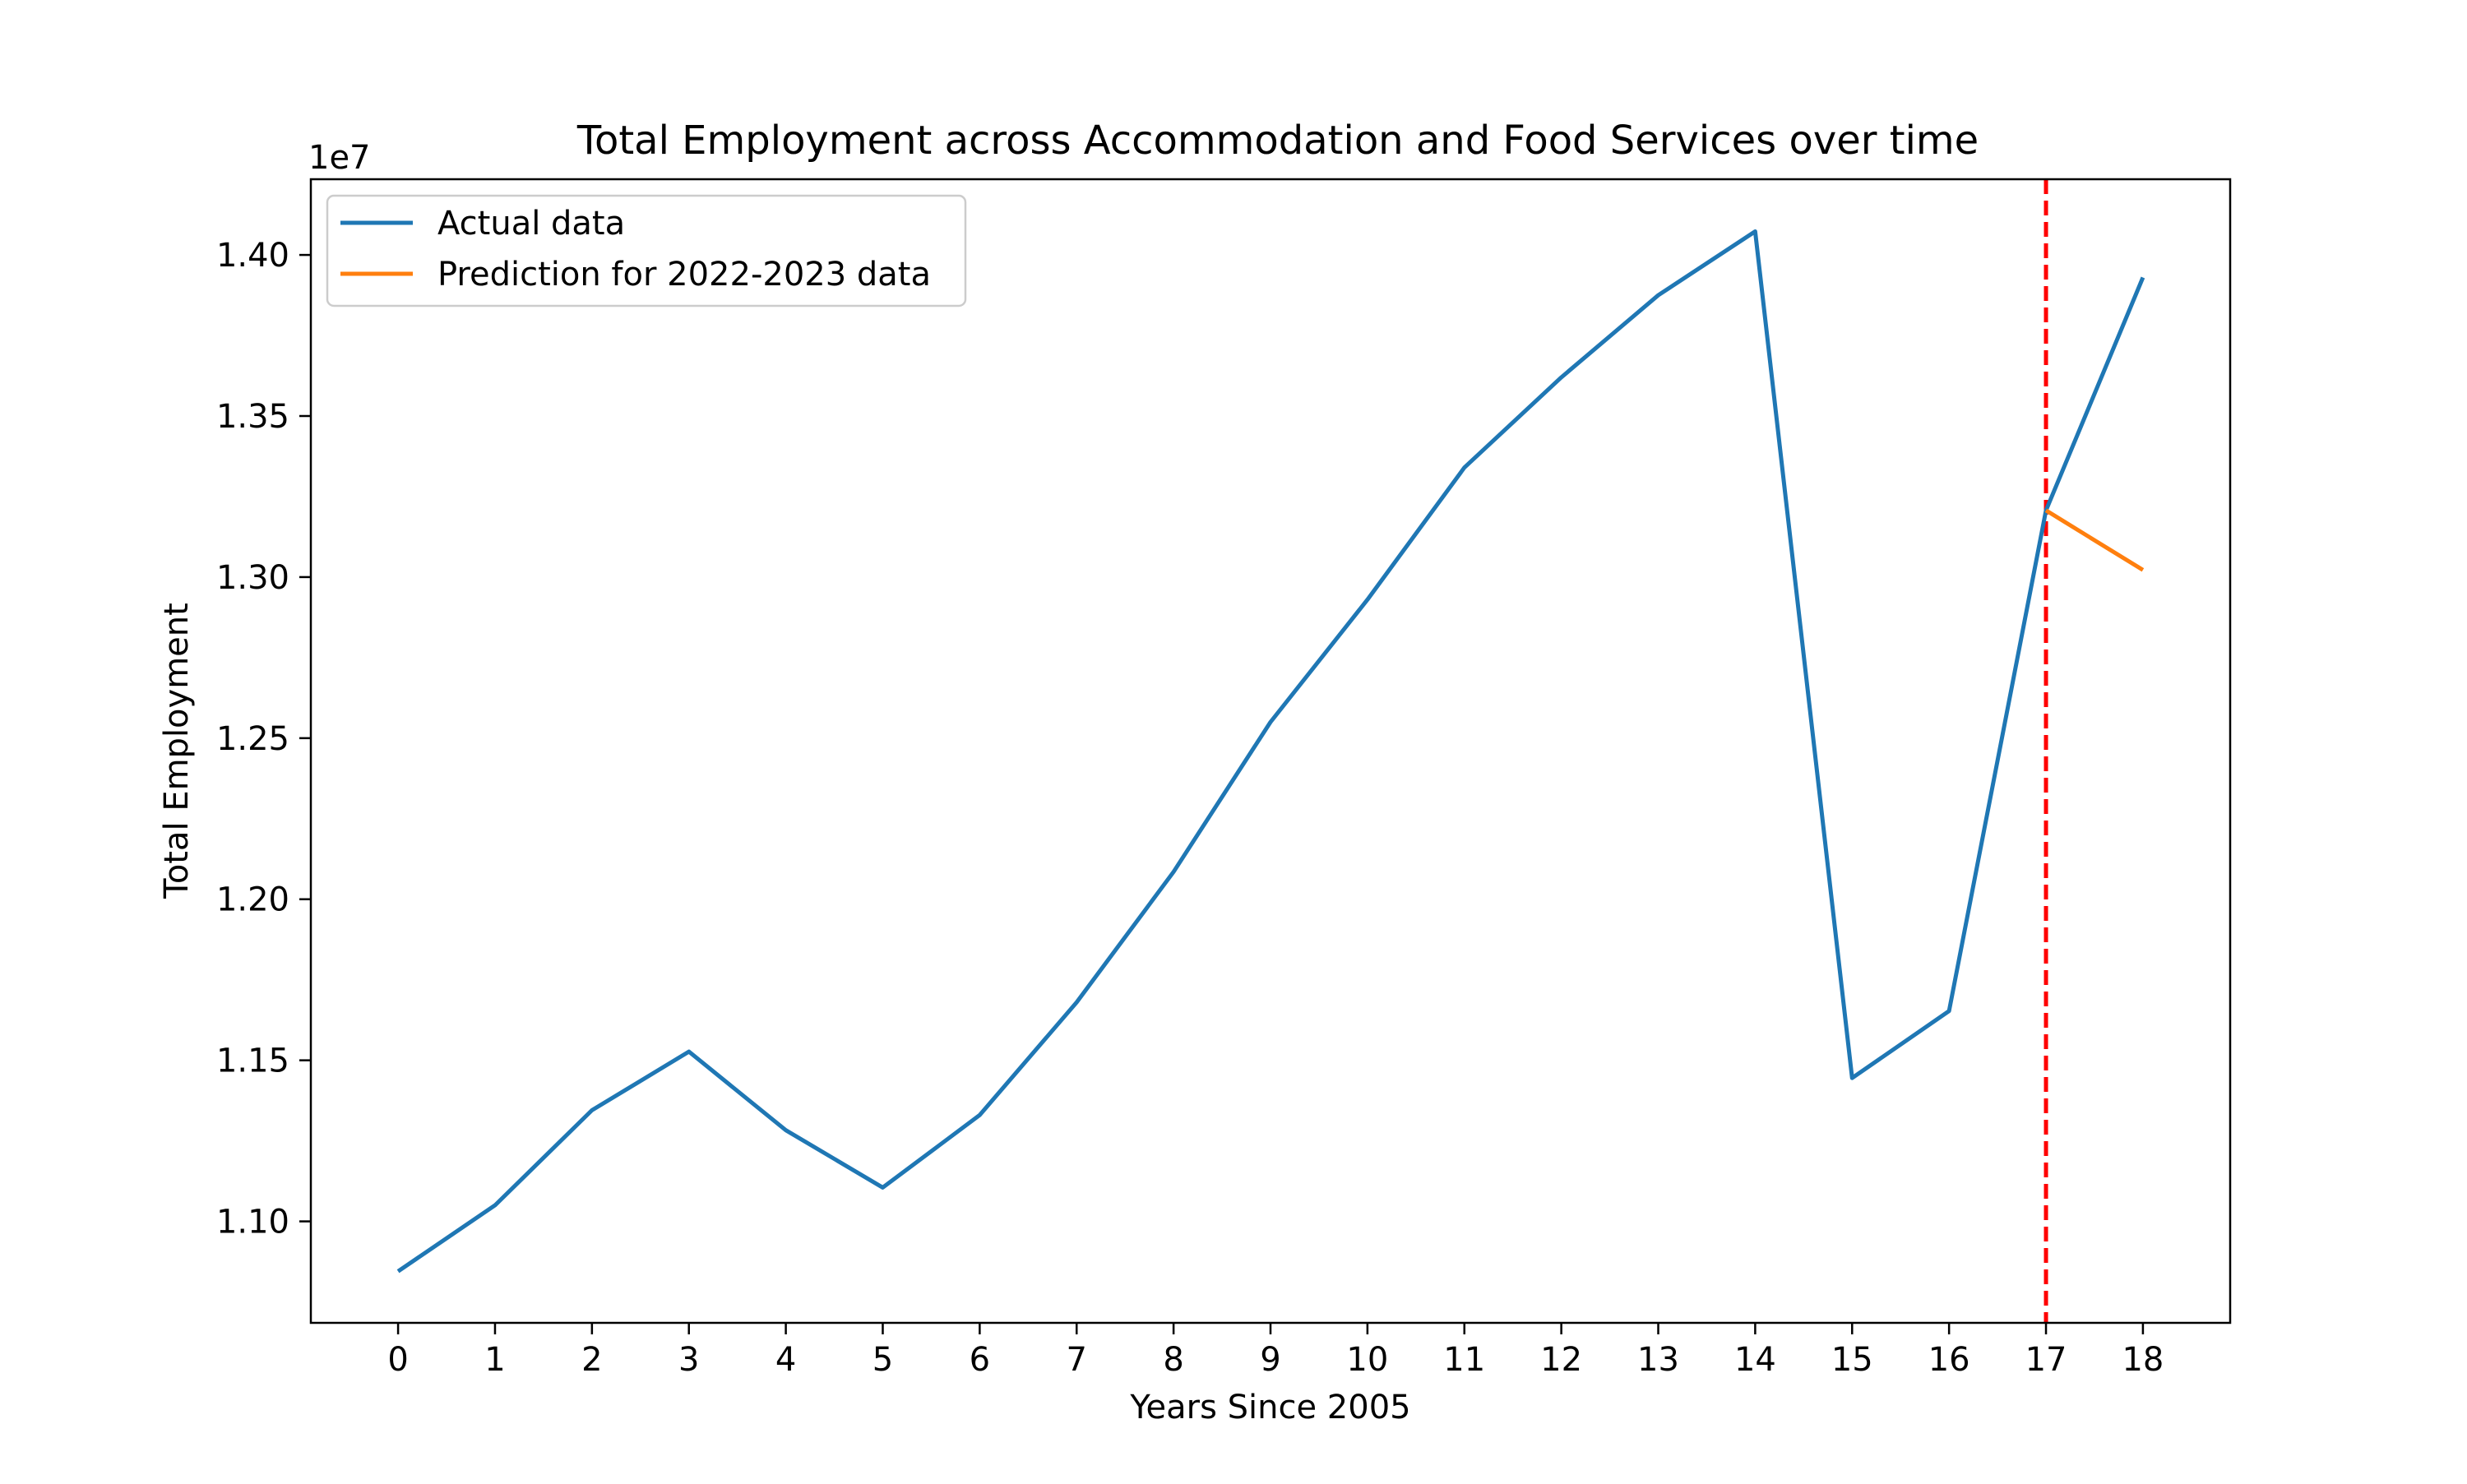  What do you see at coordinates (252, 578) in the screenshot?
I see `y-tick-label: 1.30` at bounding box center [252, 578].